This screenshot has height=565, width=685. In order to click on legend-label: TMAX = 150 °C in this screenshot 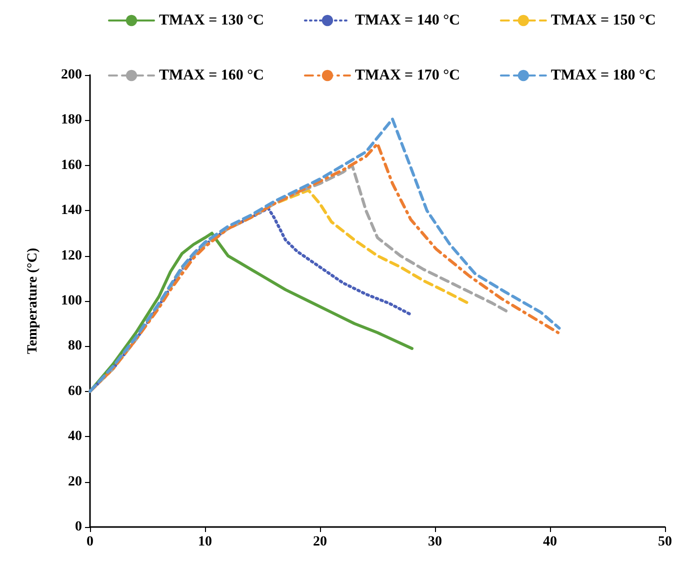, I will do `click(603, 20)`.